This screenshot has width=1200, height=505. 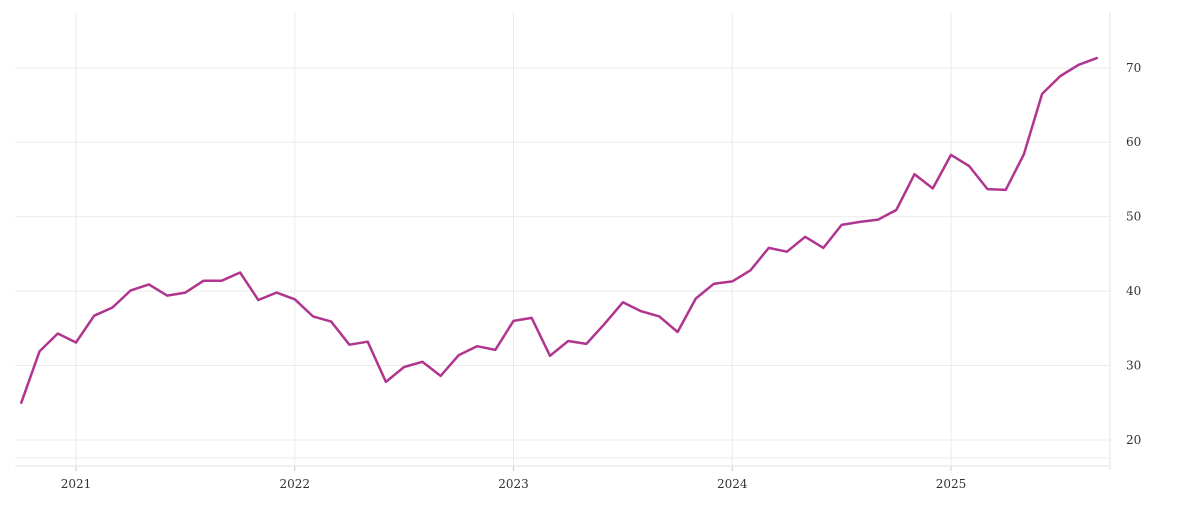 What do you see at coordinates (1133, 366) in the screenshot?
I see `y-tick-label: 30` at bounding box center [1133, 366].